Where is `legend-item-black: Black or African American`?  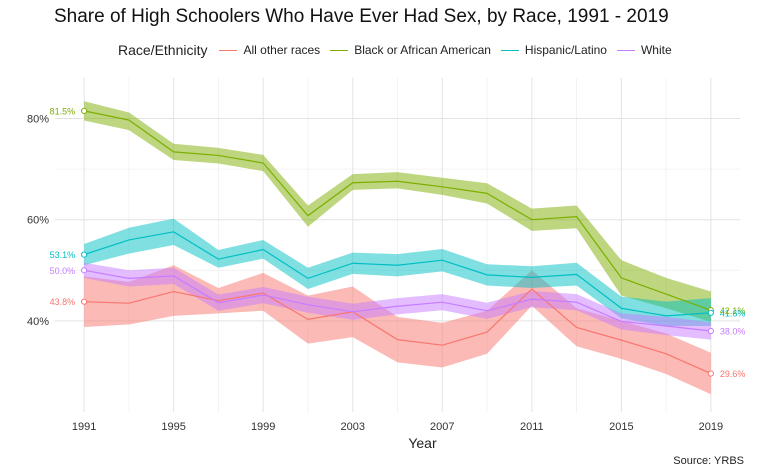
legend-item-black: Black or African American is located at coordinates (410, 50).